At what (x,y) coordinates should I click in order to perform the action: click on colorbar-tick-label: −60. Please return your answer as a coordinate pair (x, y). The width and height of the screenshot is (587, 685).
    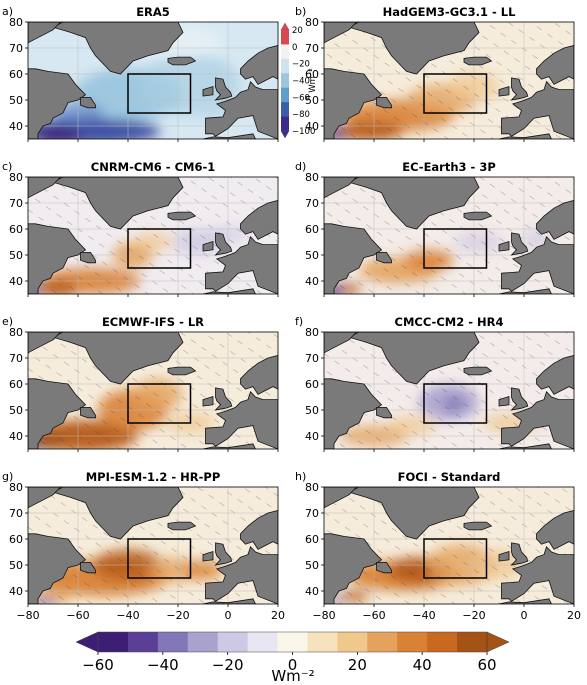
    Looking at the image, I should click on (98, 665).